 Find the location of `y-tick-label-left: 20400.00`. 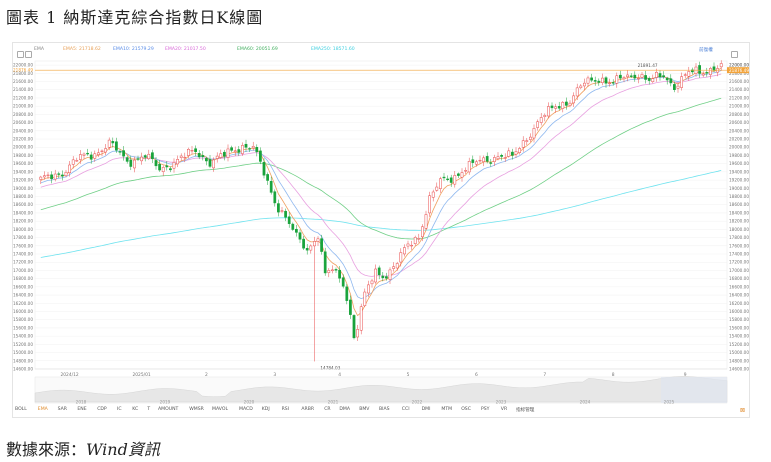

y-tick-label-left: 20400.00 is located at coordinates (23, 130).